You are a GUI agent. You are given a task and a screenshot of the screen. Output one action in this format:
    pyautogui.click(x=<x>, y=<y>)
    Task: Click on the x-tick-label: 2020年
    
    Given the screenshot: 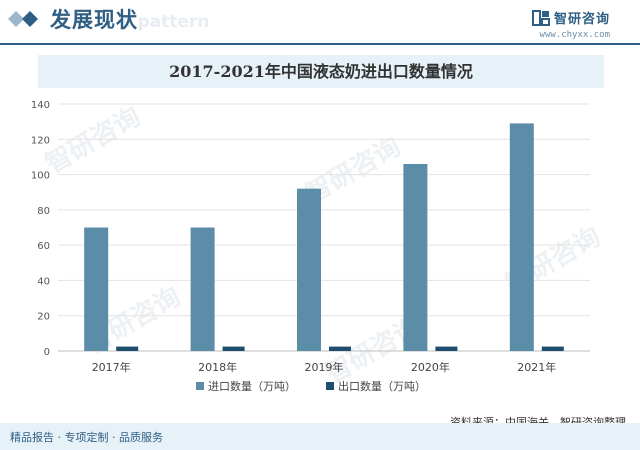 What is the action you would take?
    pyautogui.click(x=430, y=367)
    